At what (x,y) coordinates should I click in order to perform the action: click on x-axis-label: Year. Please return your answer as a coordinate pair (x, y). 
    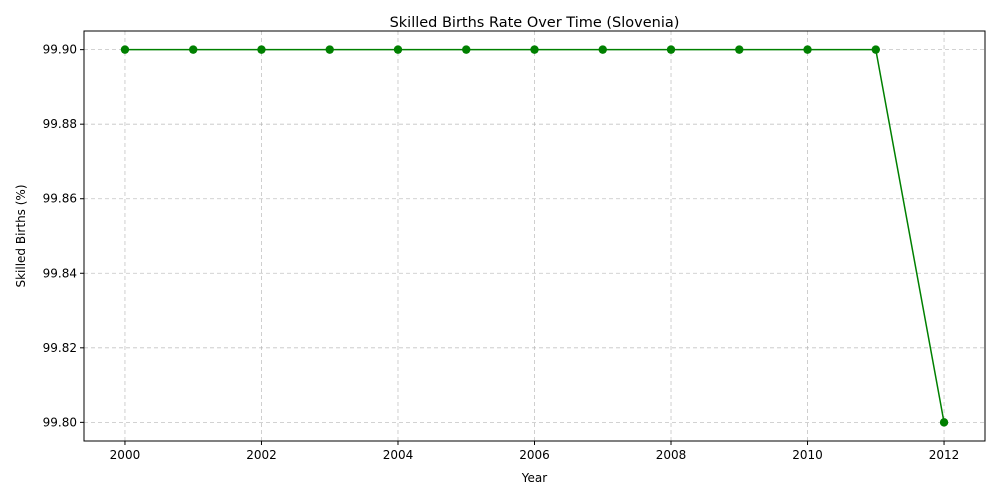
    Looking at the image, I should click on (534, 478).